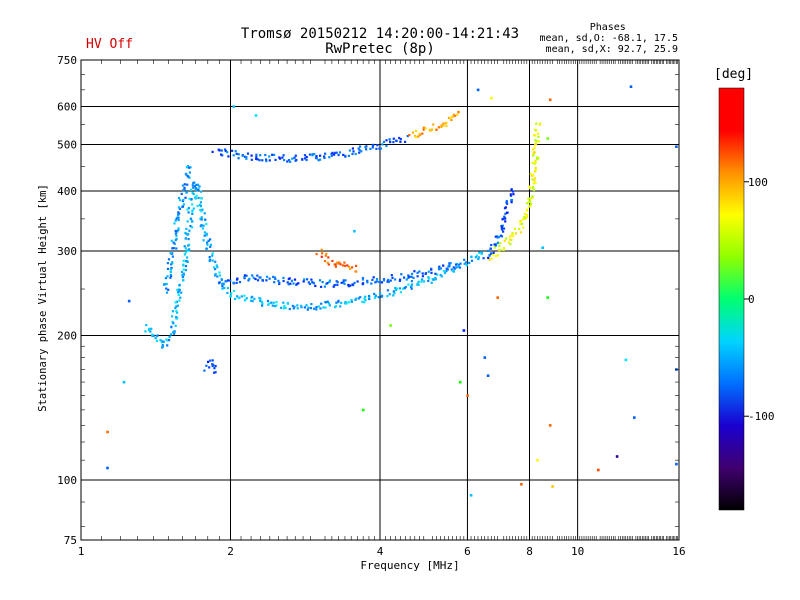 The width and height of the screenshot is (800, 600). What do you see at coordinates (608, 38) in the screenshot?
I see `phase-stats-o: mean, sd,O: -68.1, 17.5` at bounding box center [608, 38].